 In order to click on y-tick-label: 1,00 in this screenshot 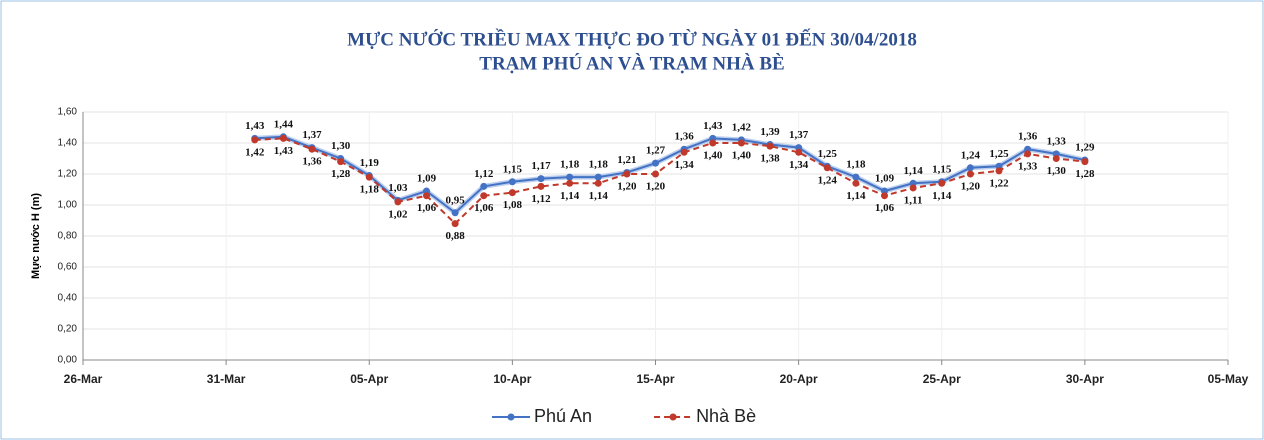, I will do `click(68, 205)`.